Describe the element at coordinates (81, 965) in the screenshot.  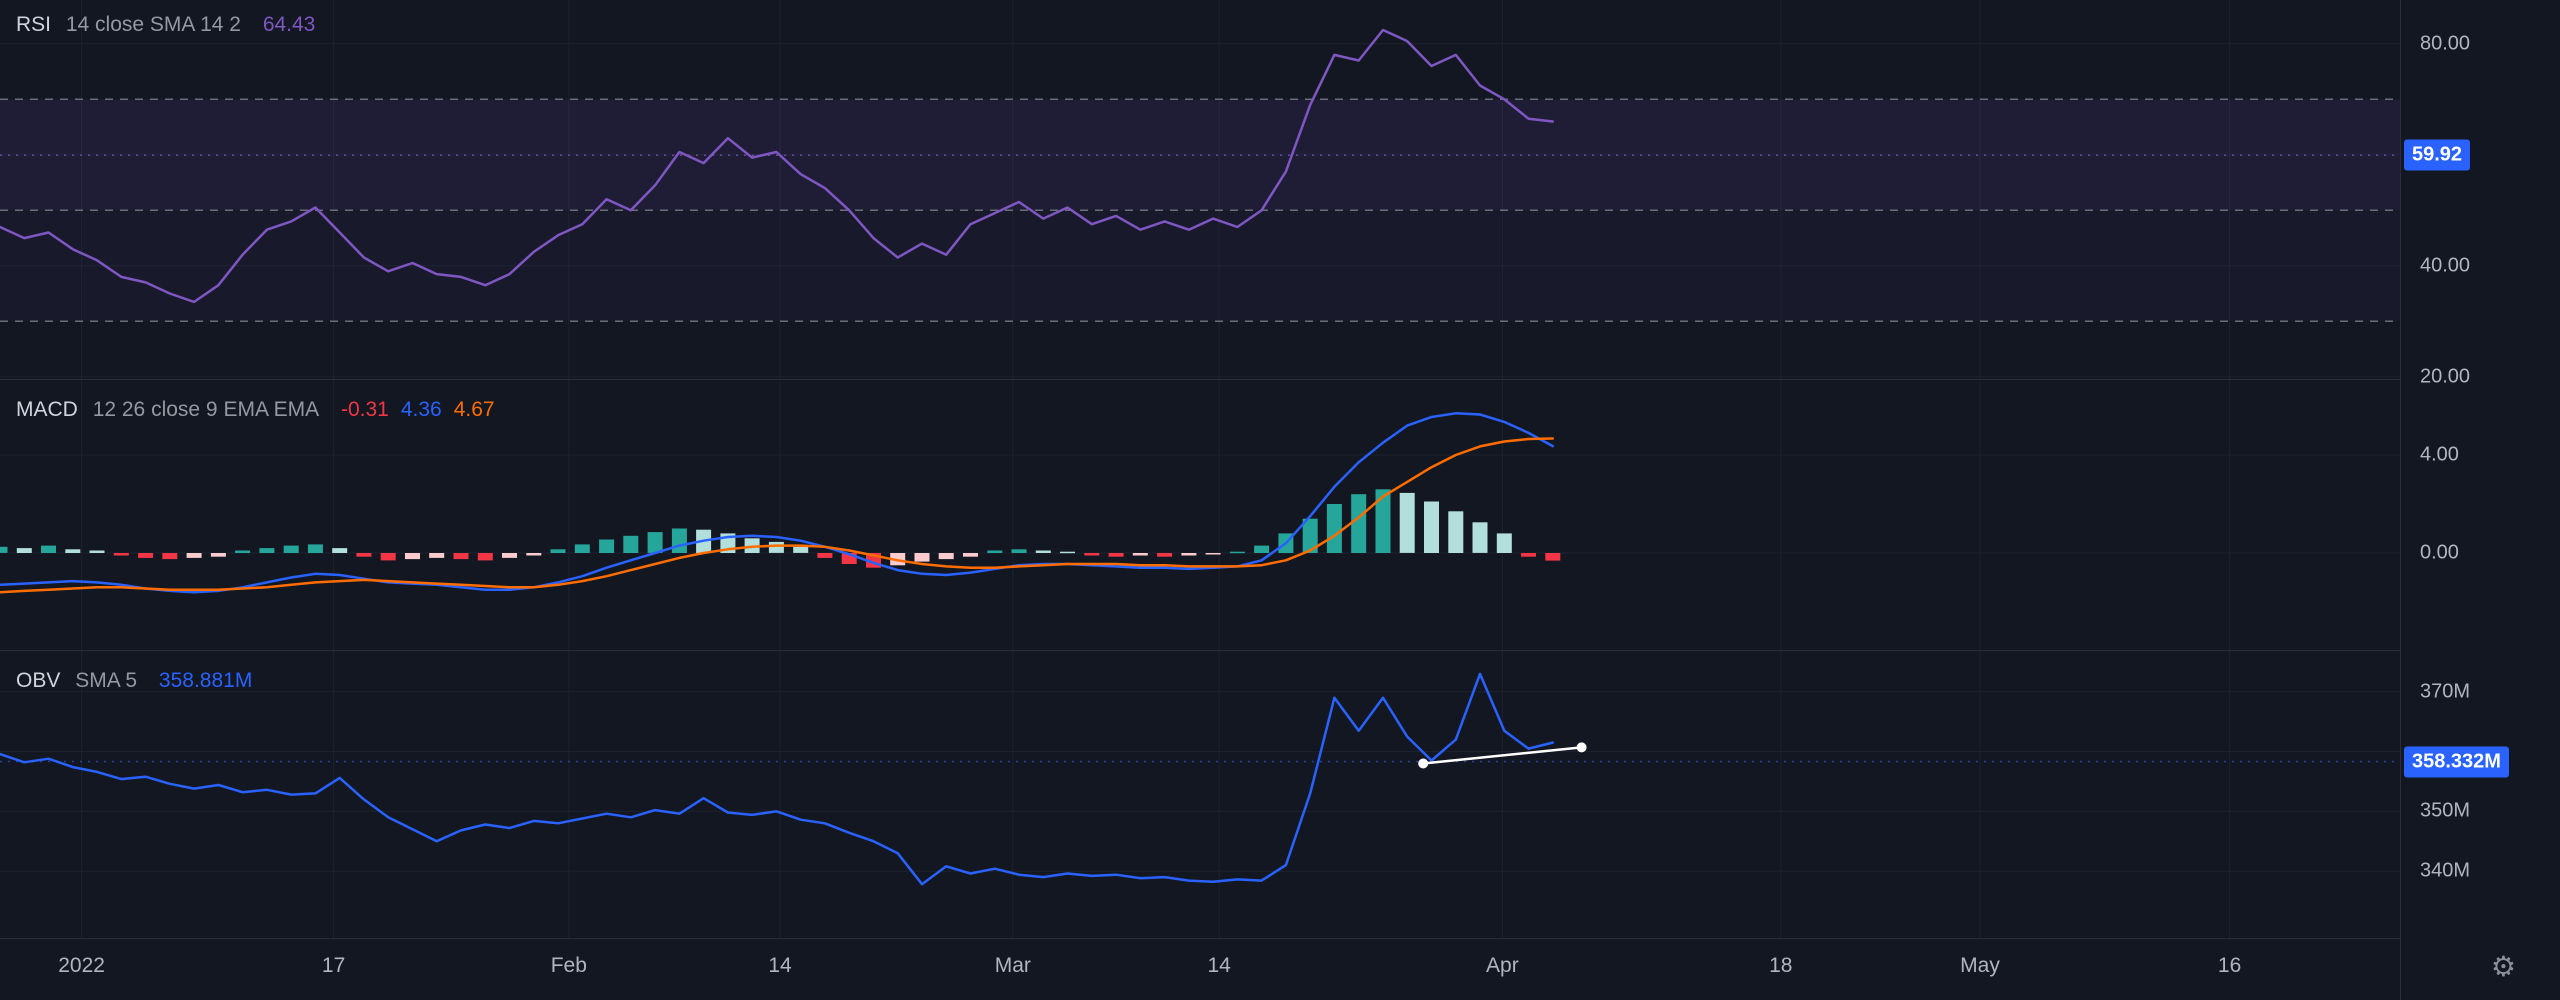
I see `time-axis-label: 2022` at that location.